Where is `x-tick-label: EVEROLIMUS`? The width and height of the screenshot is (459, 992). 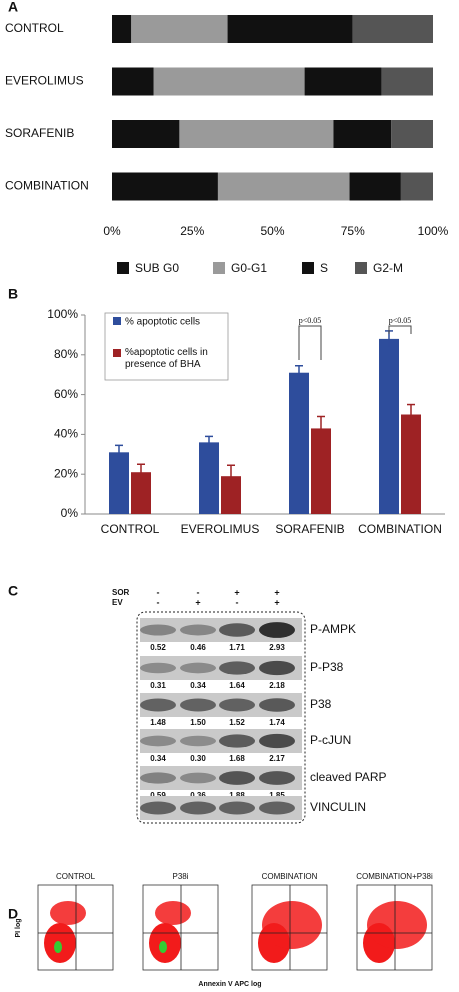 x-tick-label: EVEROLIMUS is located at coordinates (220, 529).